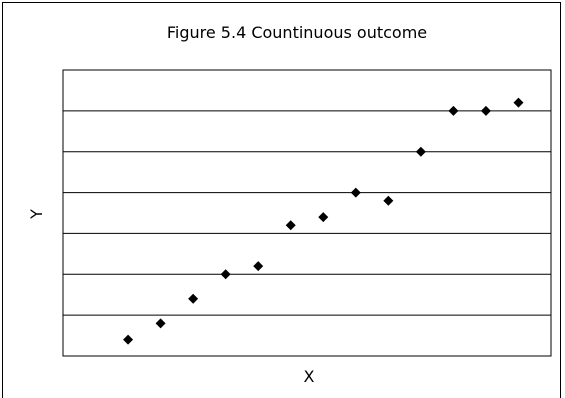  Describe the element at coordinates (36, 214) in the screenshot. I see `y-axis-label: Y` at that location.